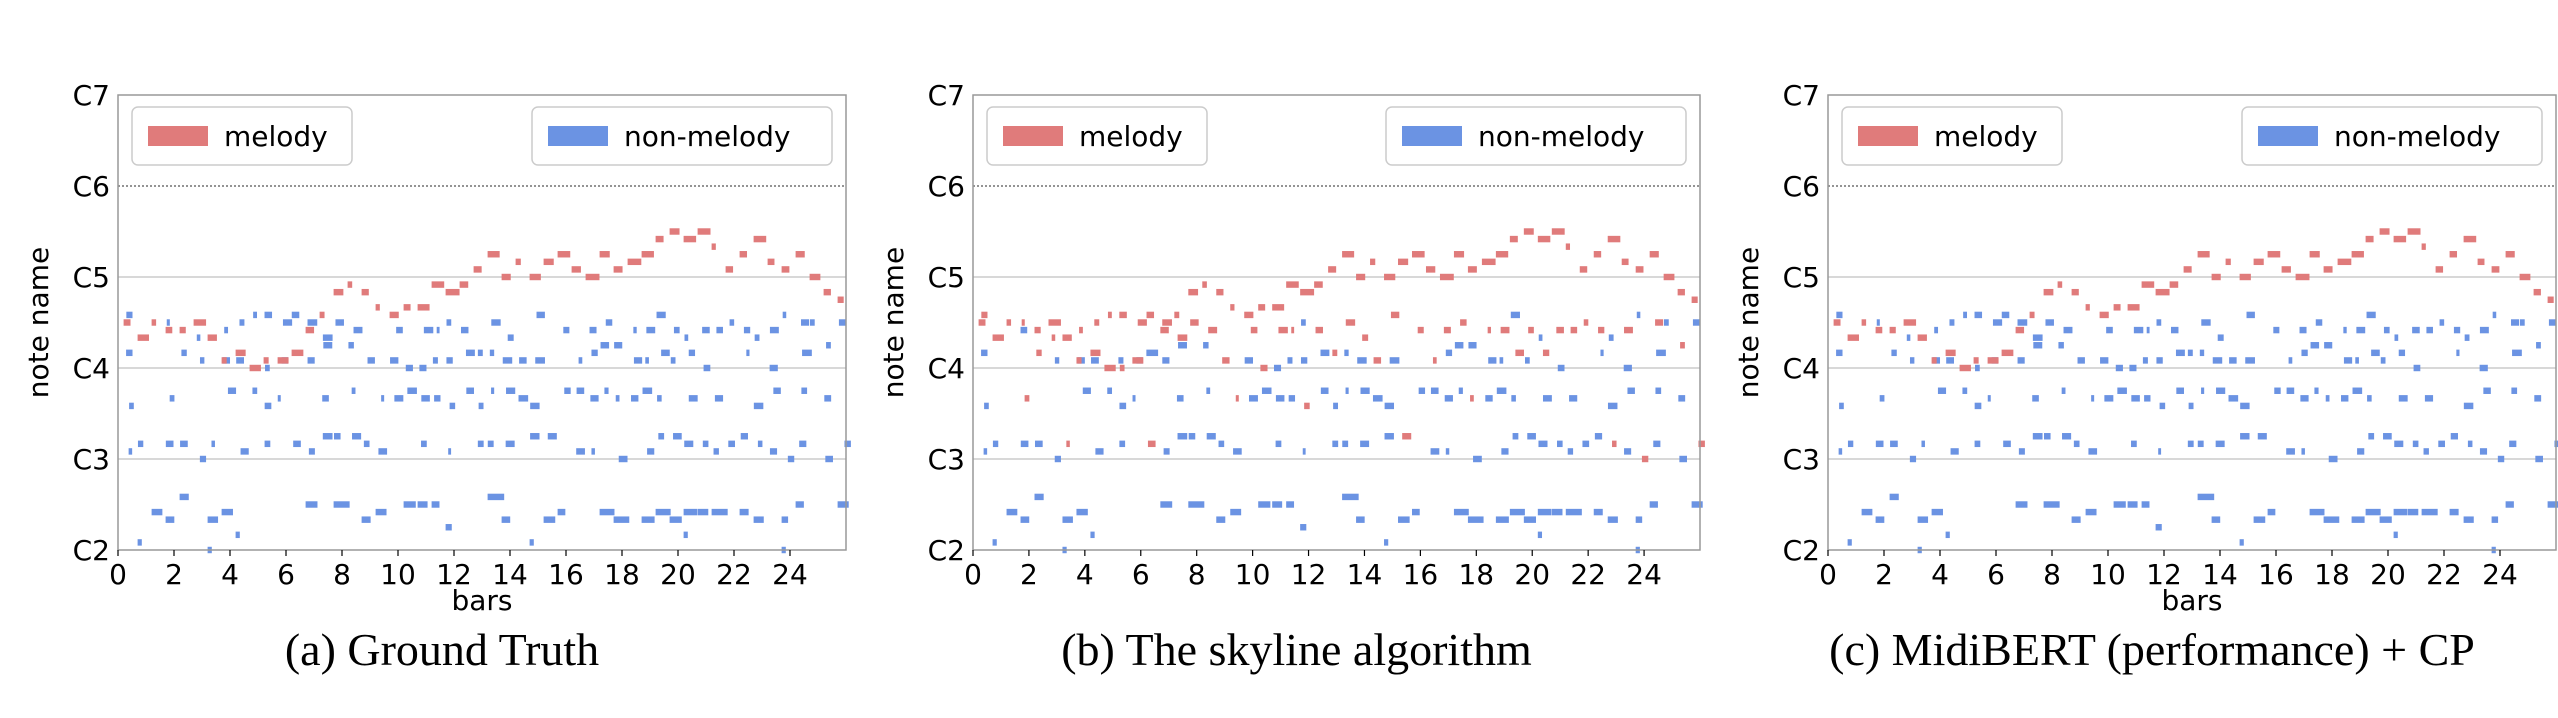 This screenshot has height=718, width=2558. What do you see at coordinates (2500, 574) in the screenshot?
I see `x-tick-label: 24` at bounding box center [2500, 574].